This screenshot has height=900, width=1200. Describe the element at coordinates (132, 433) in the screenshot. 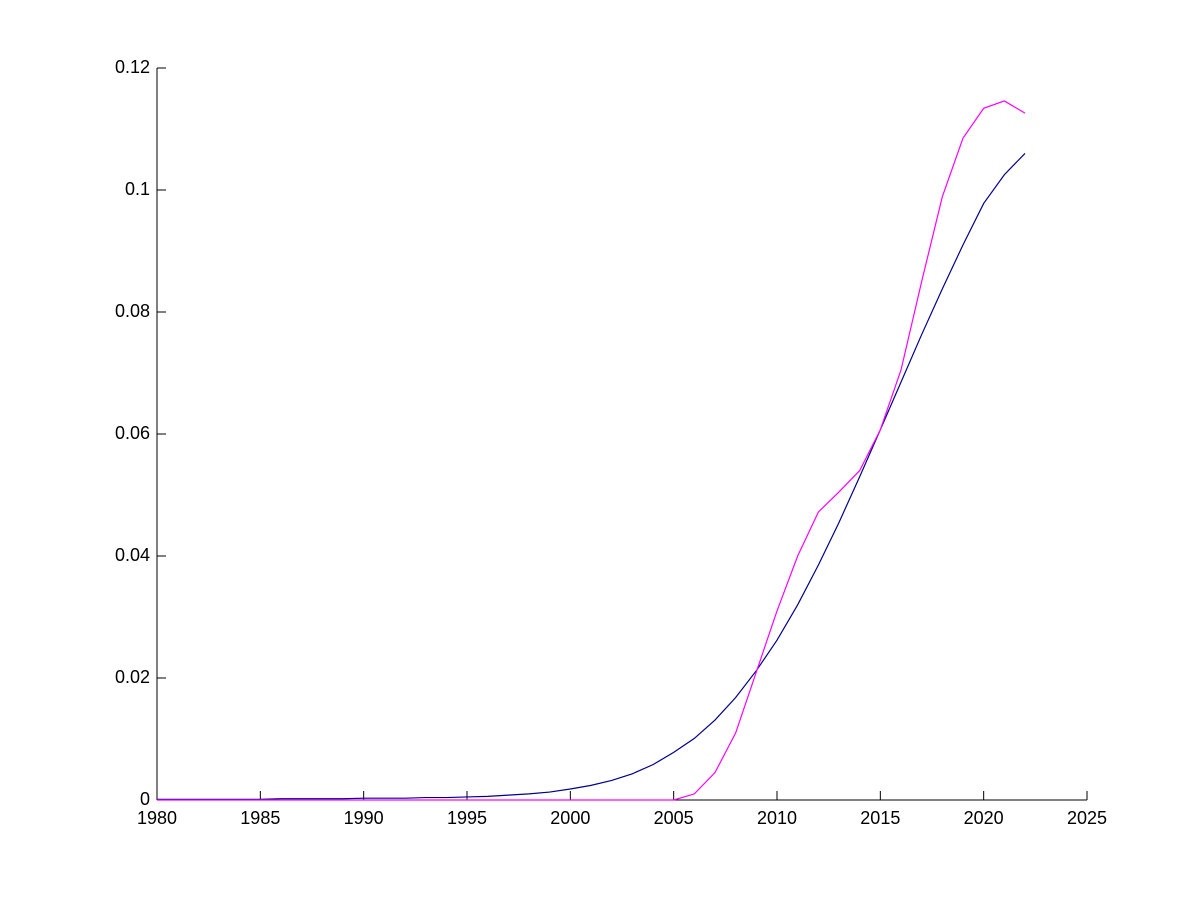

I see `y-tick-label: 0.06` at that location.